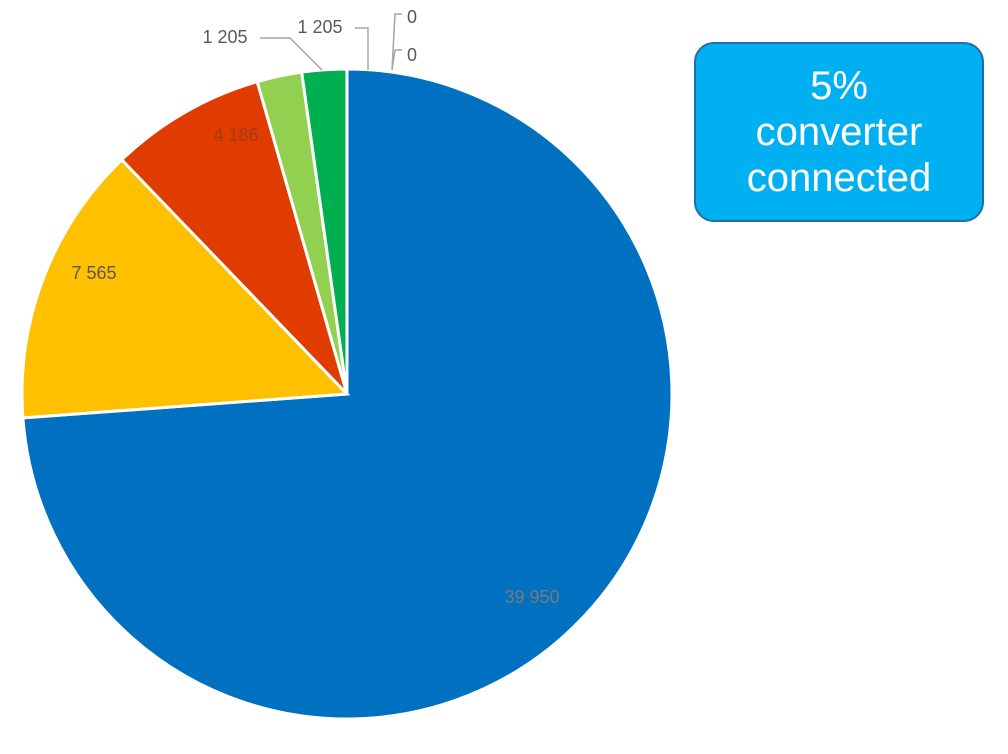 This screenshot has height=754, width=1008. I want to click on slice-data-label: 7 565, so click(93, 273).